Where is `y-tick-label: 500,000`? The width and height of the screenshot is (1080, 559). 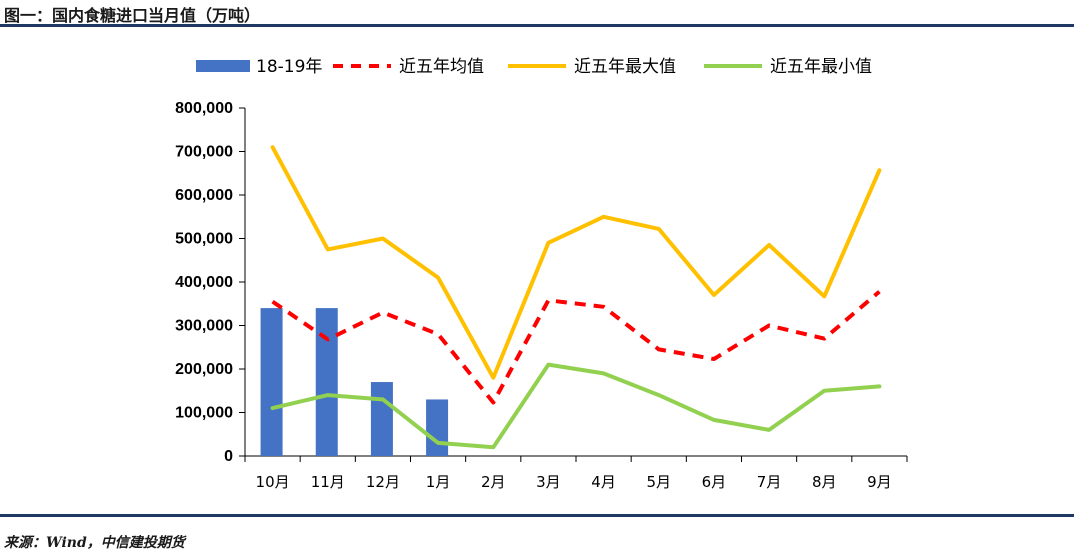
y-tick-label: 500,000 is located at coordinates (204, 239).